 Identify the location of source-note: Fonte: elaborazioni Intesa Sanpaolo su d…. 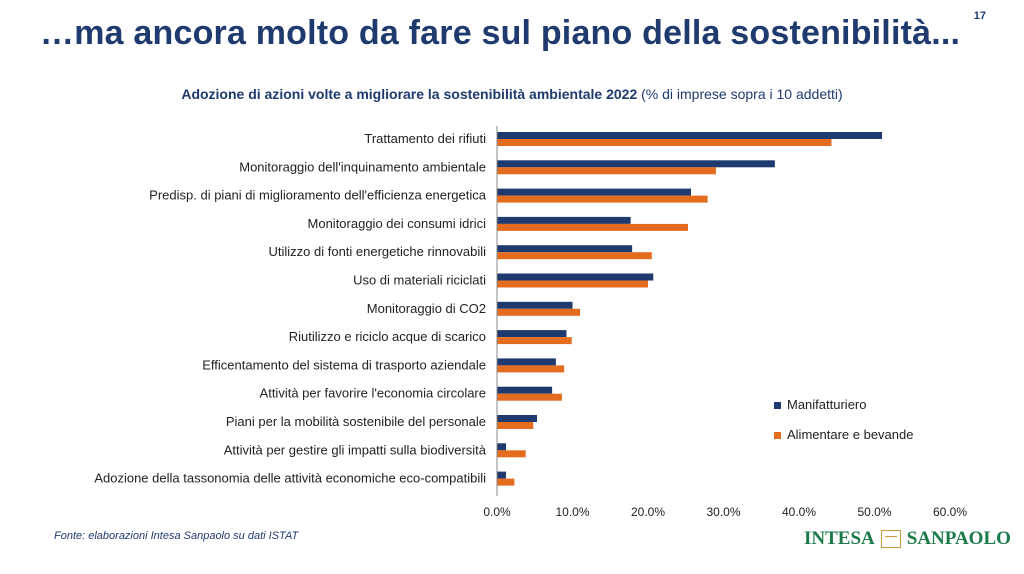
(176, 536).